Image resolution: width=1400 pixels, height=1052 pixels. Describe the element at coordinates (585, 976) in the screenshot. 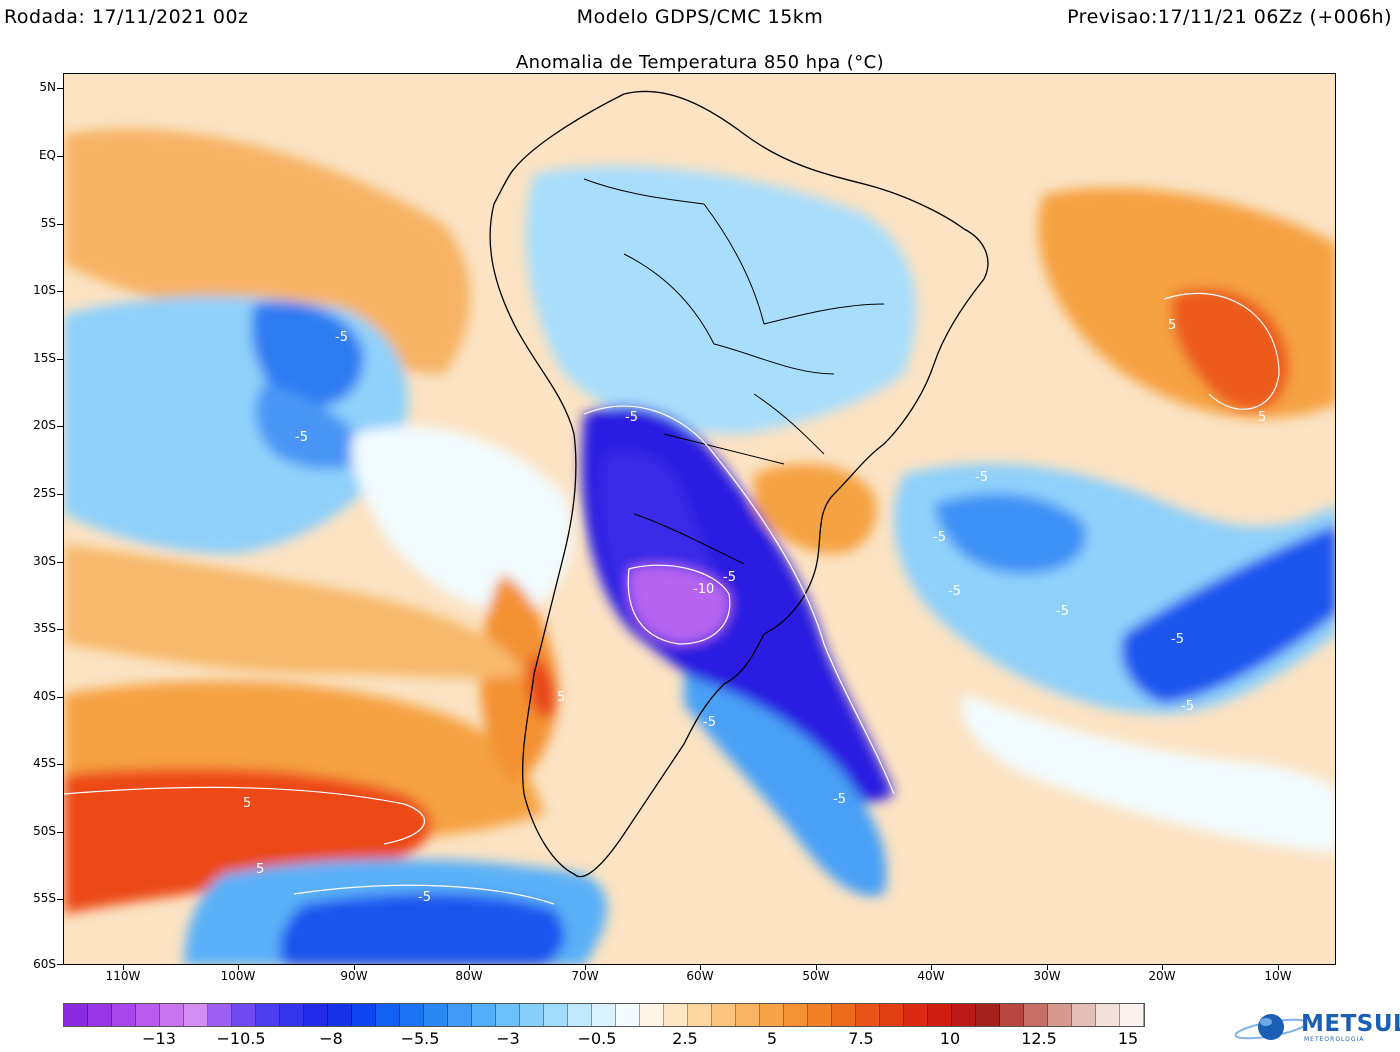

I see `lon-label-70w: 70W` at that location.